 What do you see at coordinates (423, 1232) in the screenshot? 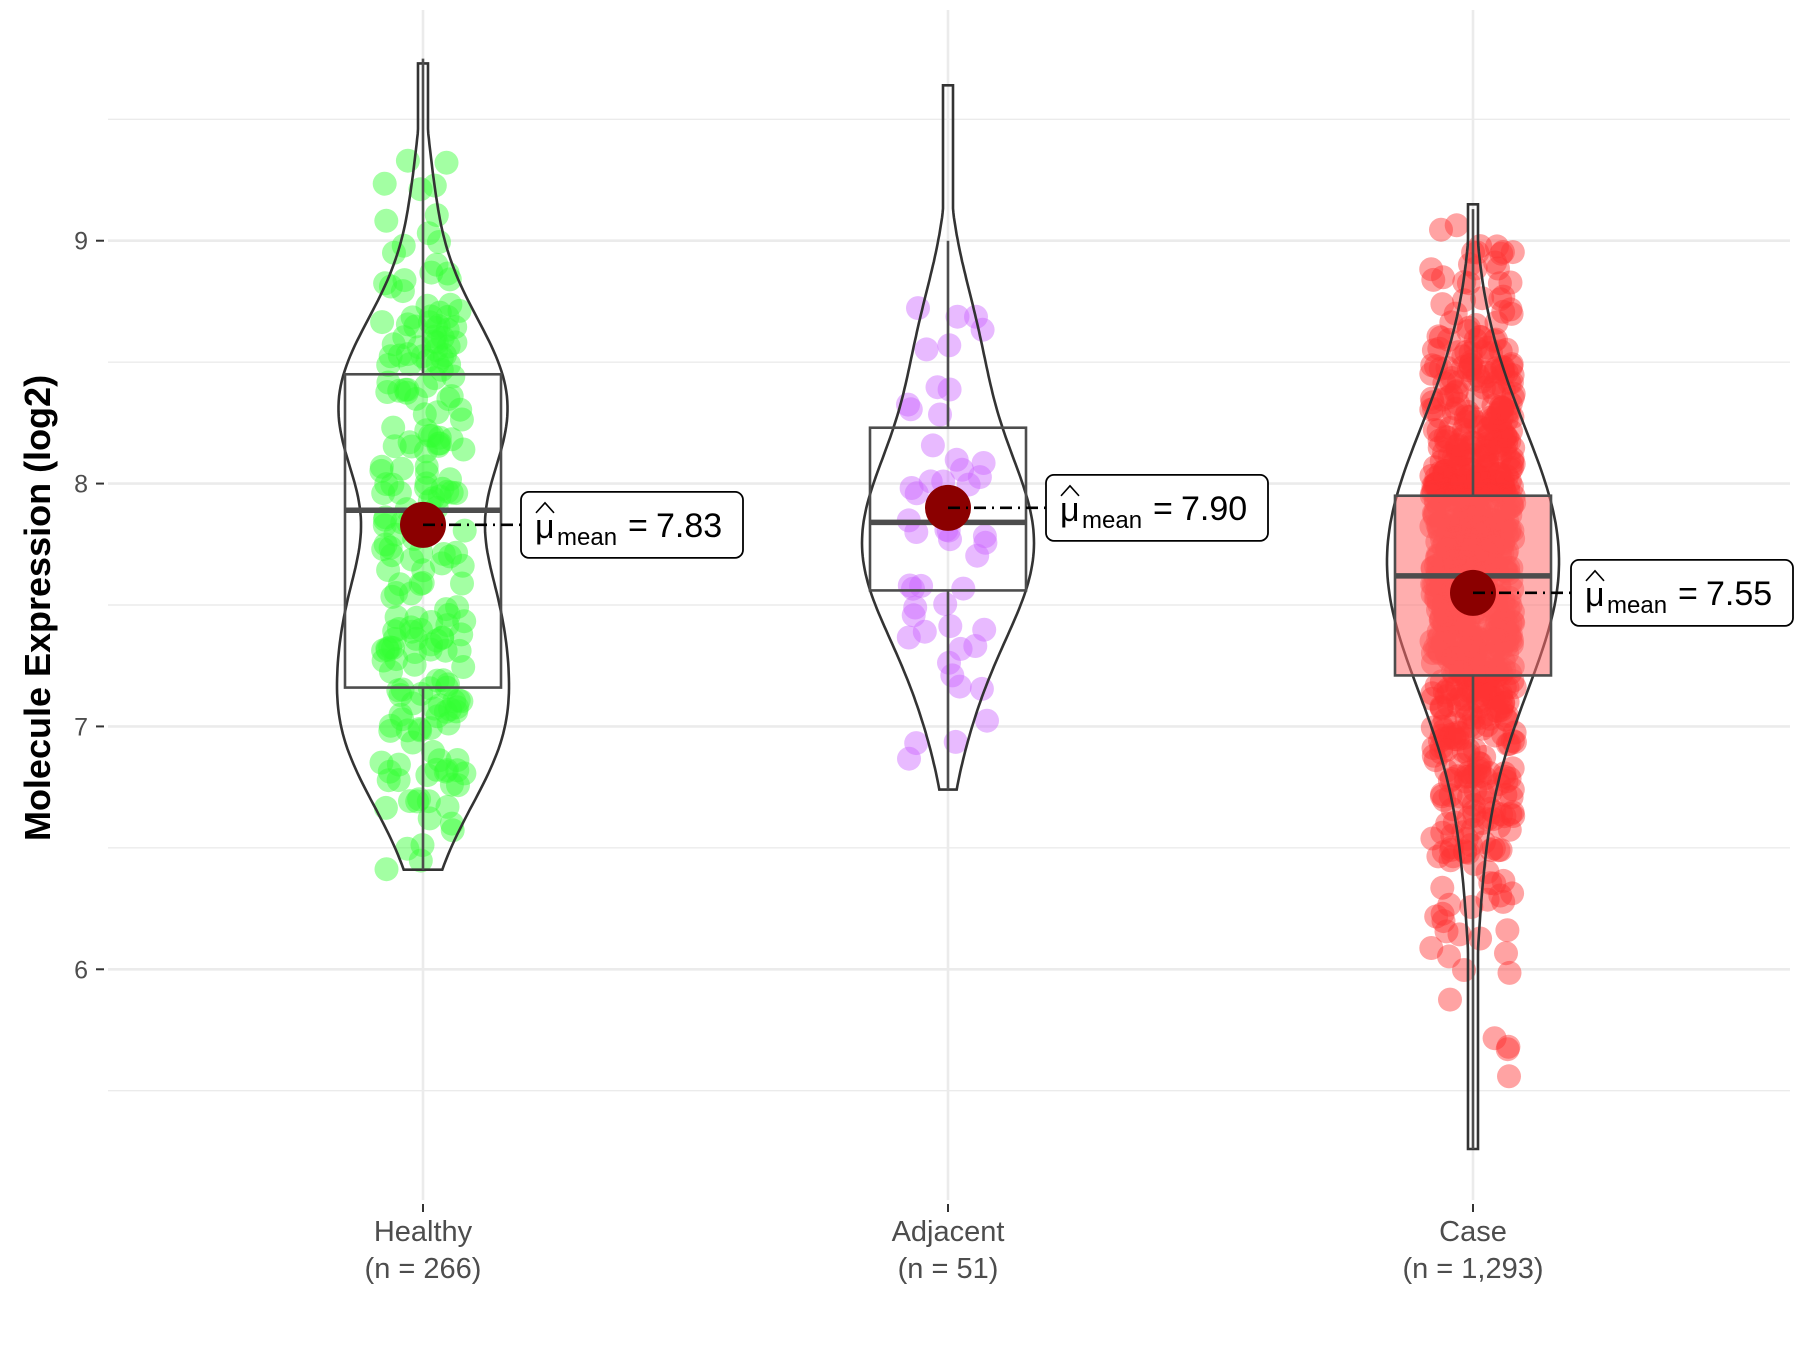
I see `x-tick-label-healthy: Healthy` at bounding box center [423, 1232].